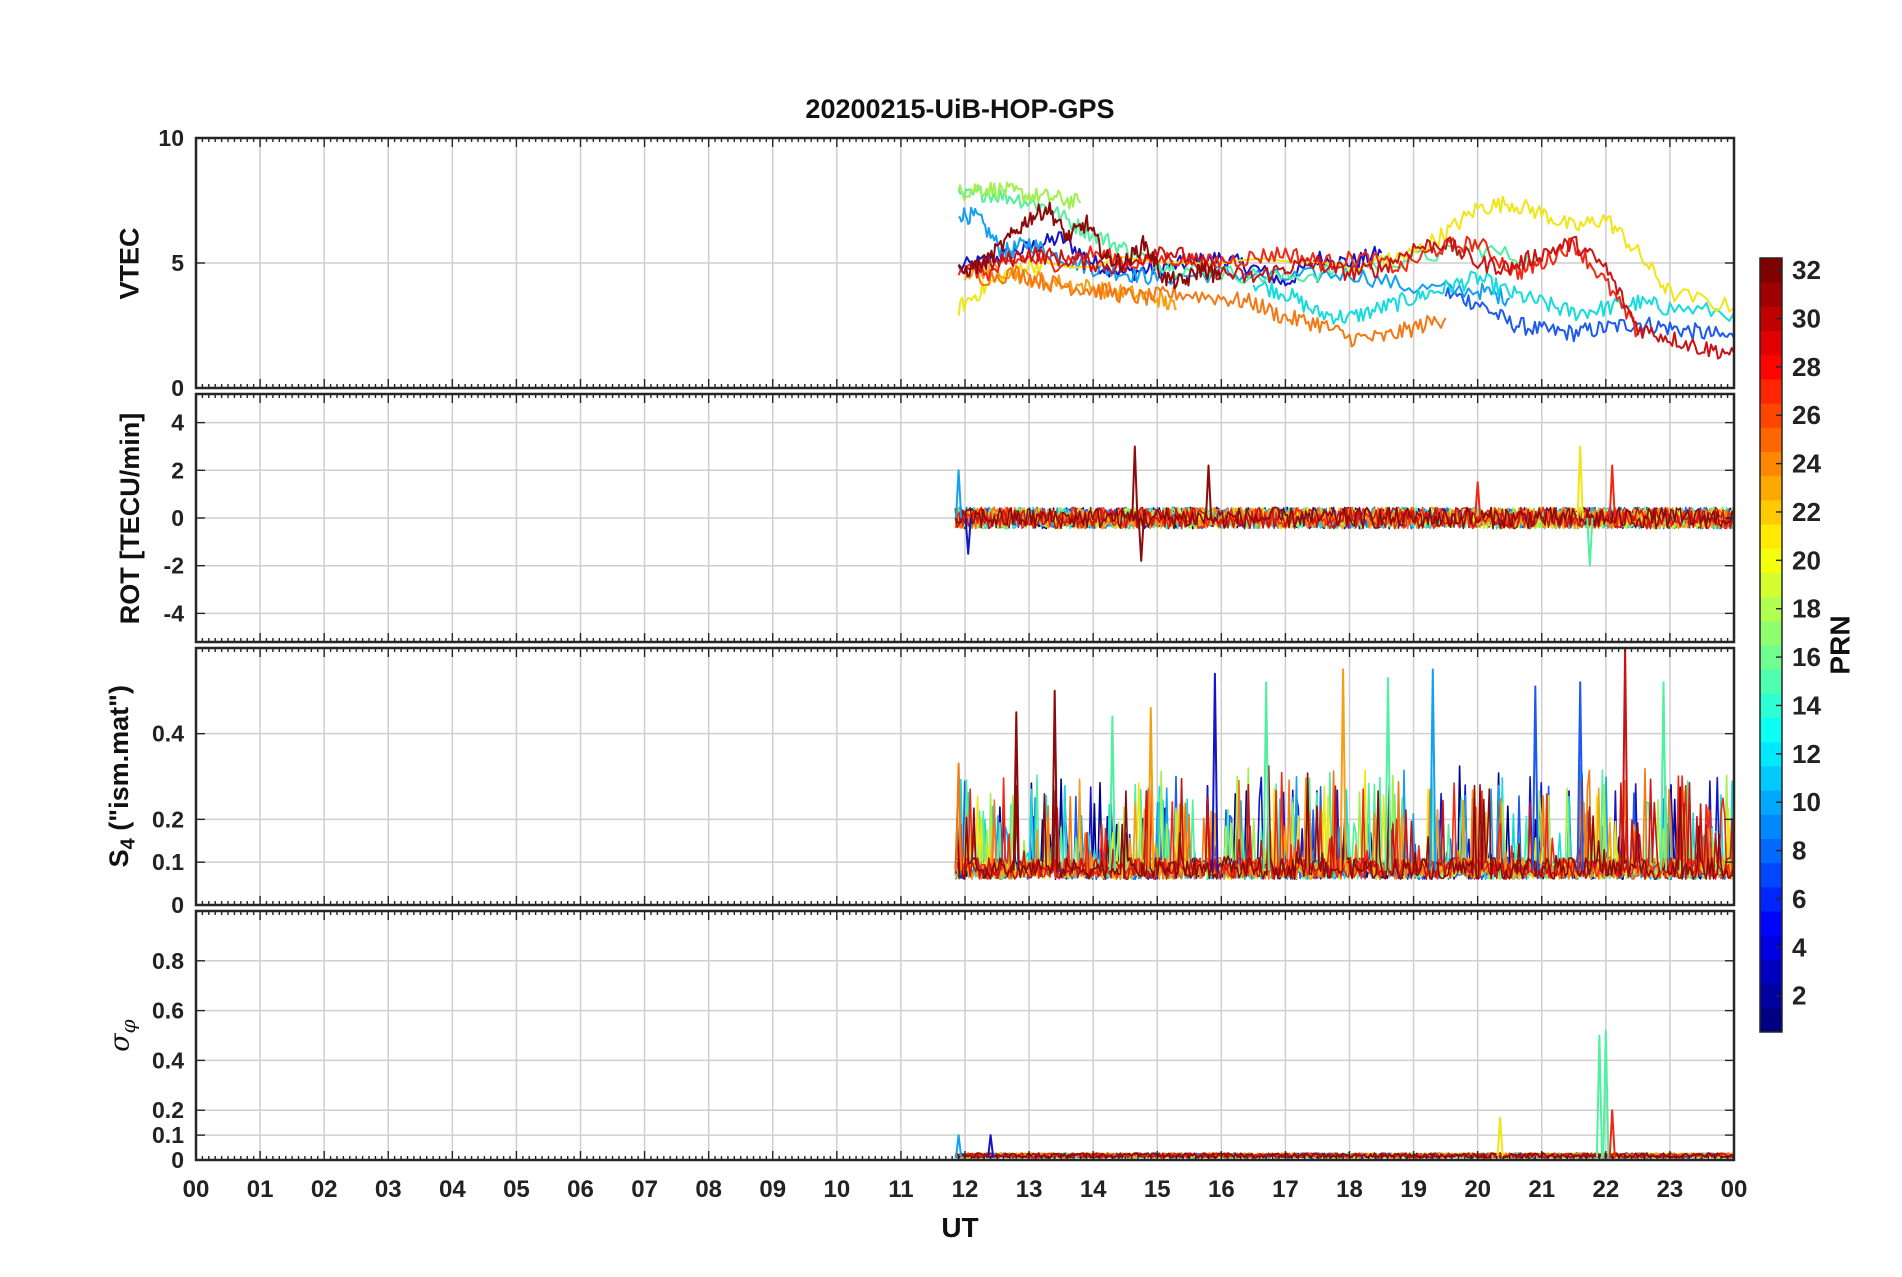 This screenshot has height=1277, width=1902. Describe the element at coordinates (772, 1189) in the screenshot. I see `x-tick-label: 09` at that location.